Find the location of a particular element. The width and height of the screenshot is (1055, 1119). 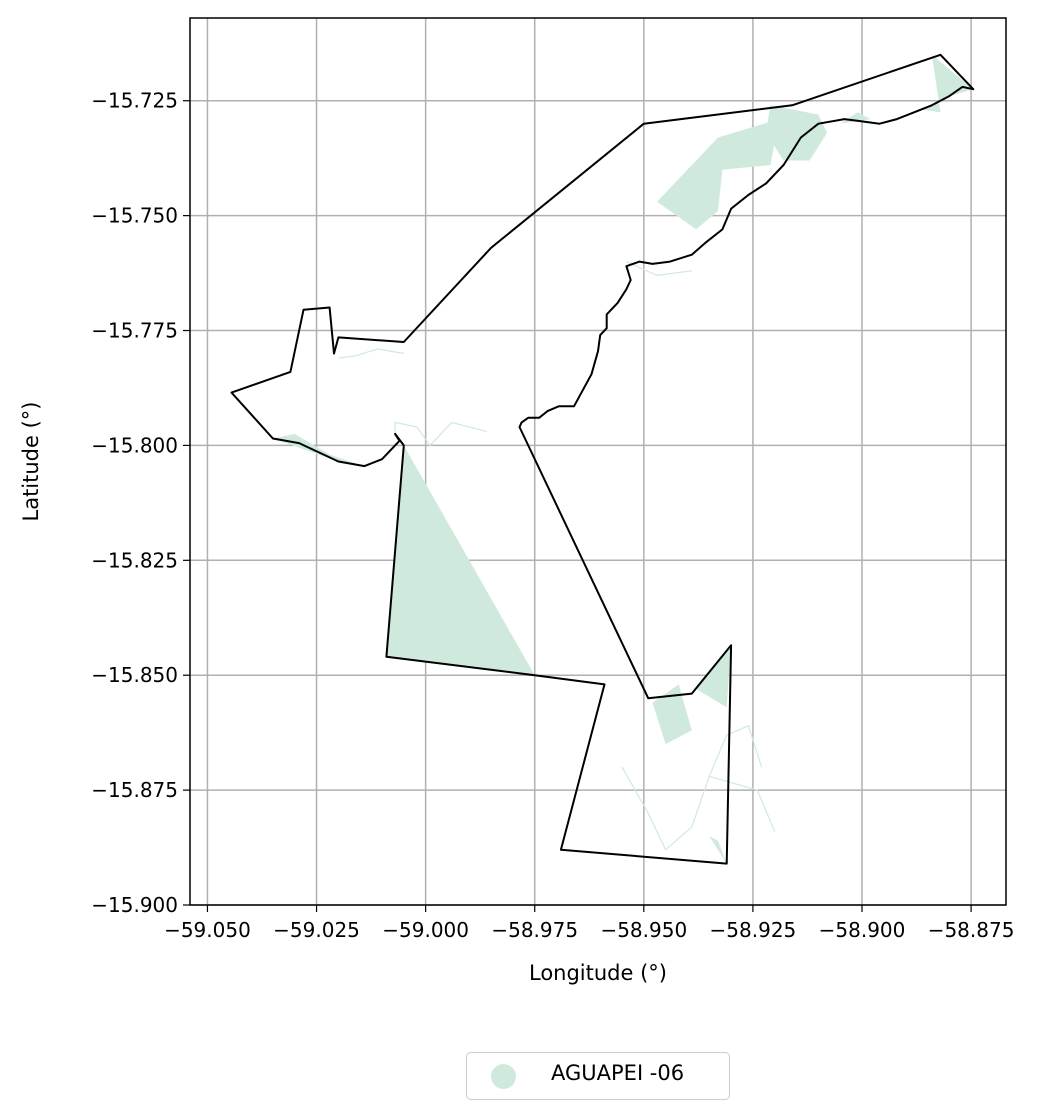

x-tick-label: −58.900 is located at coordinates (862, 930).